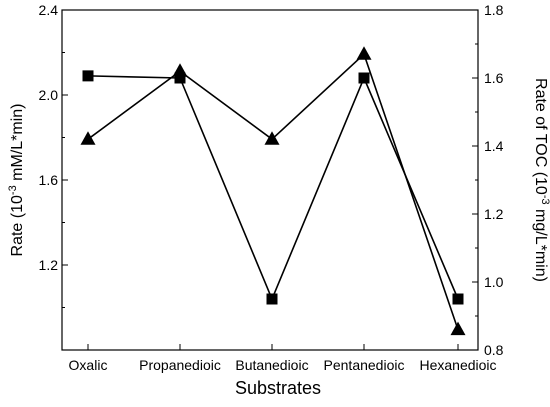 Image resolution: width=550 pixels, height=407 pixels. I want to click on y-left-tick-label: 2.4, so click(49, 10).